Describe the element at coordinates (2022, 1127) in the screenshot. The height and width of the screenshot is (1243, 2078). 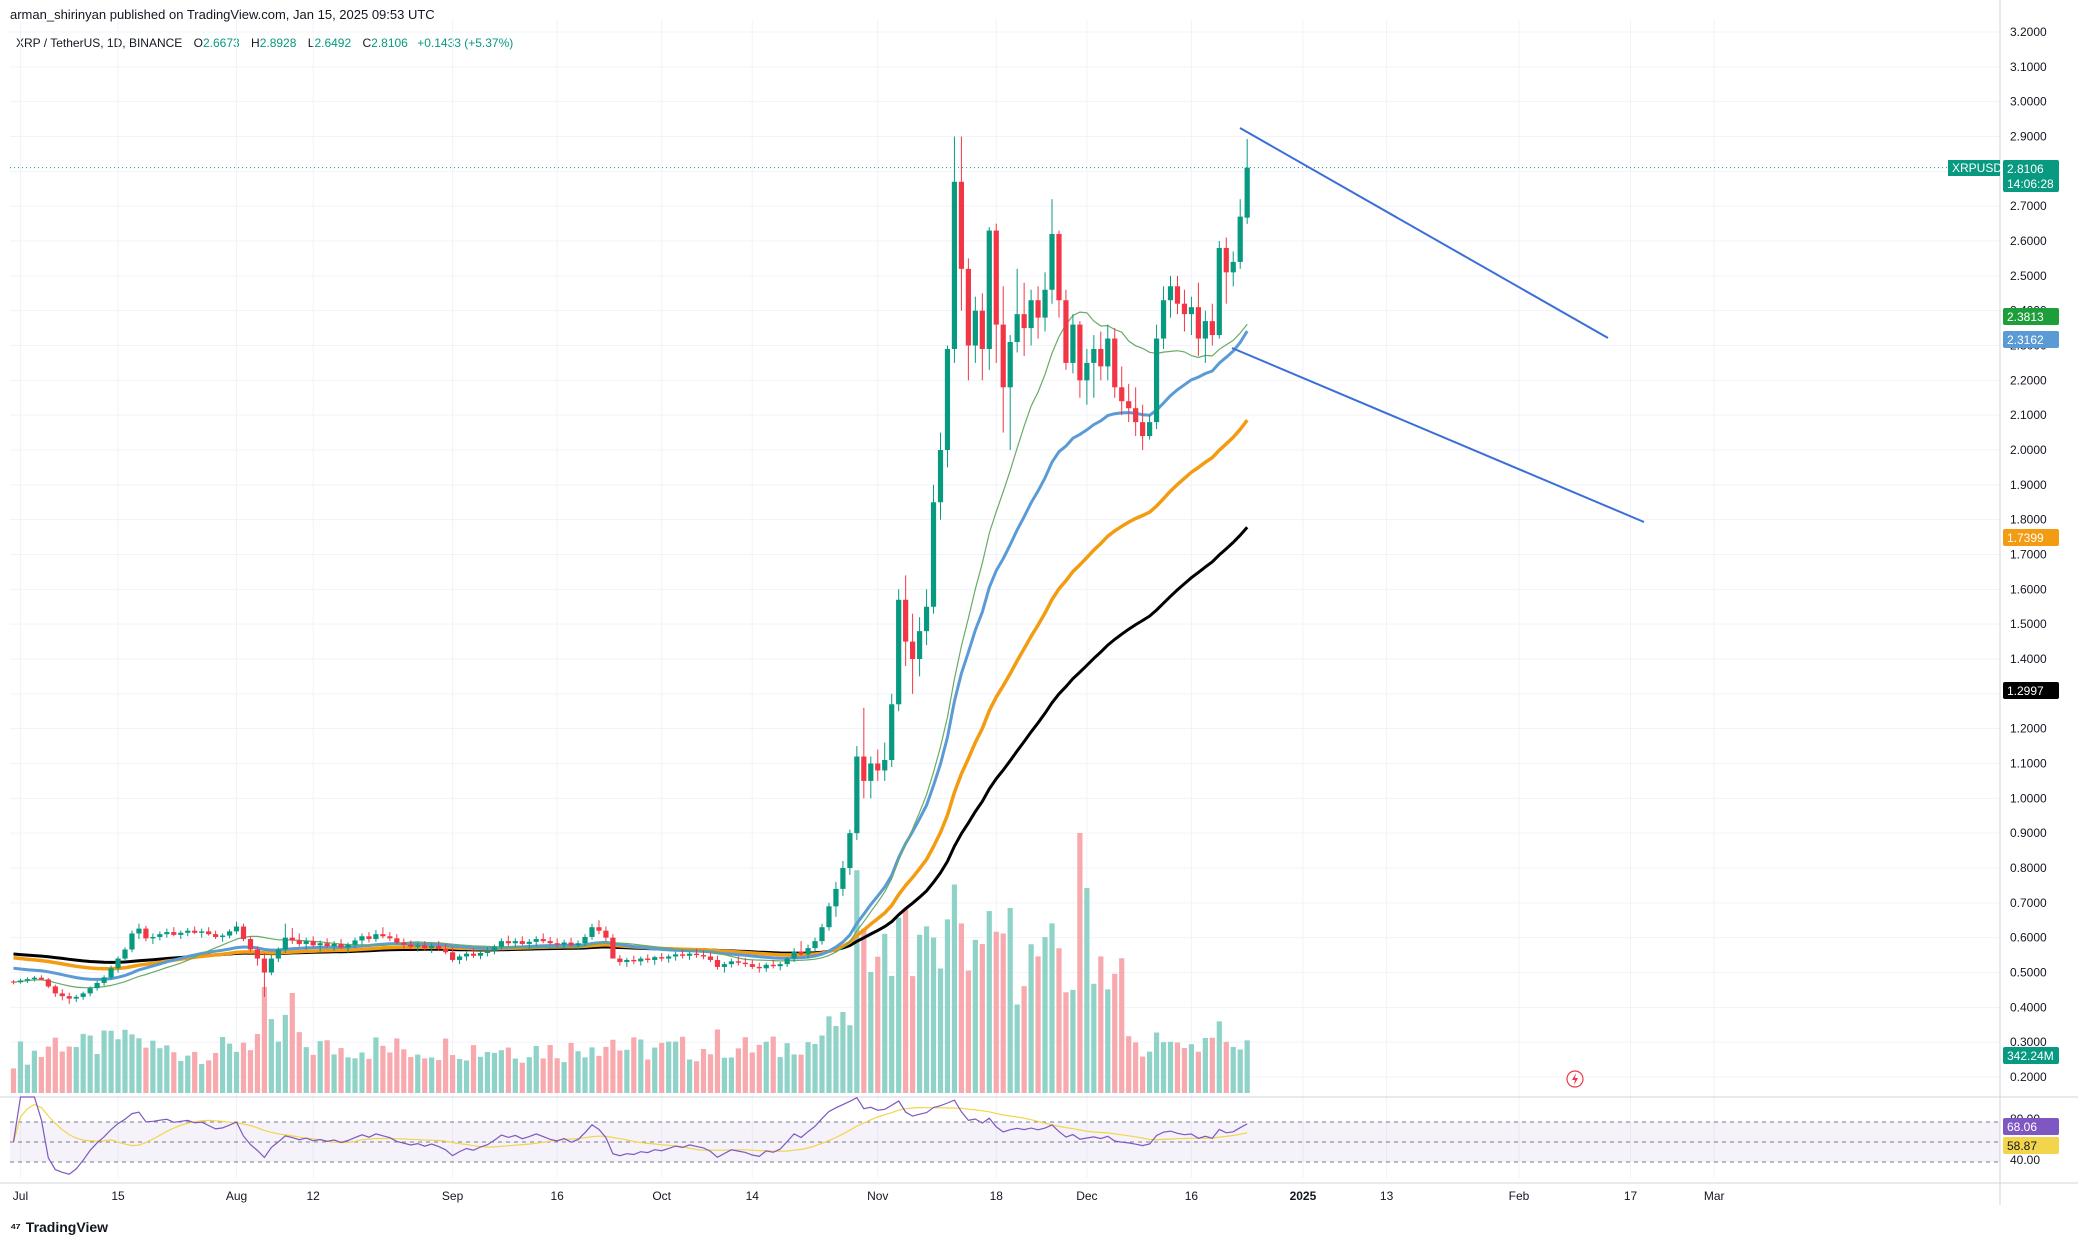
I see `rsi-tag-value: 68.06` at that location.